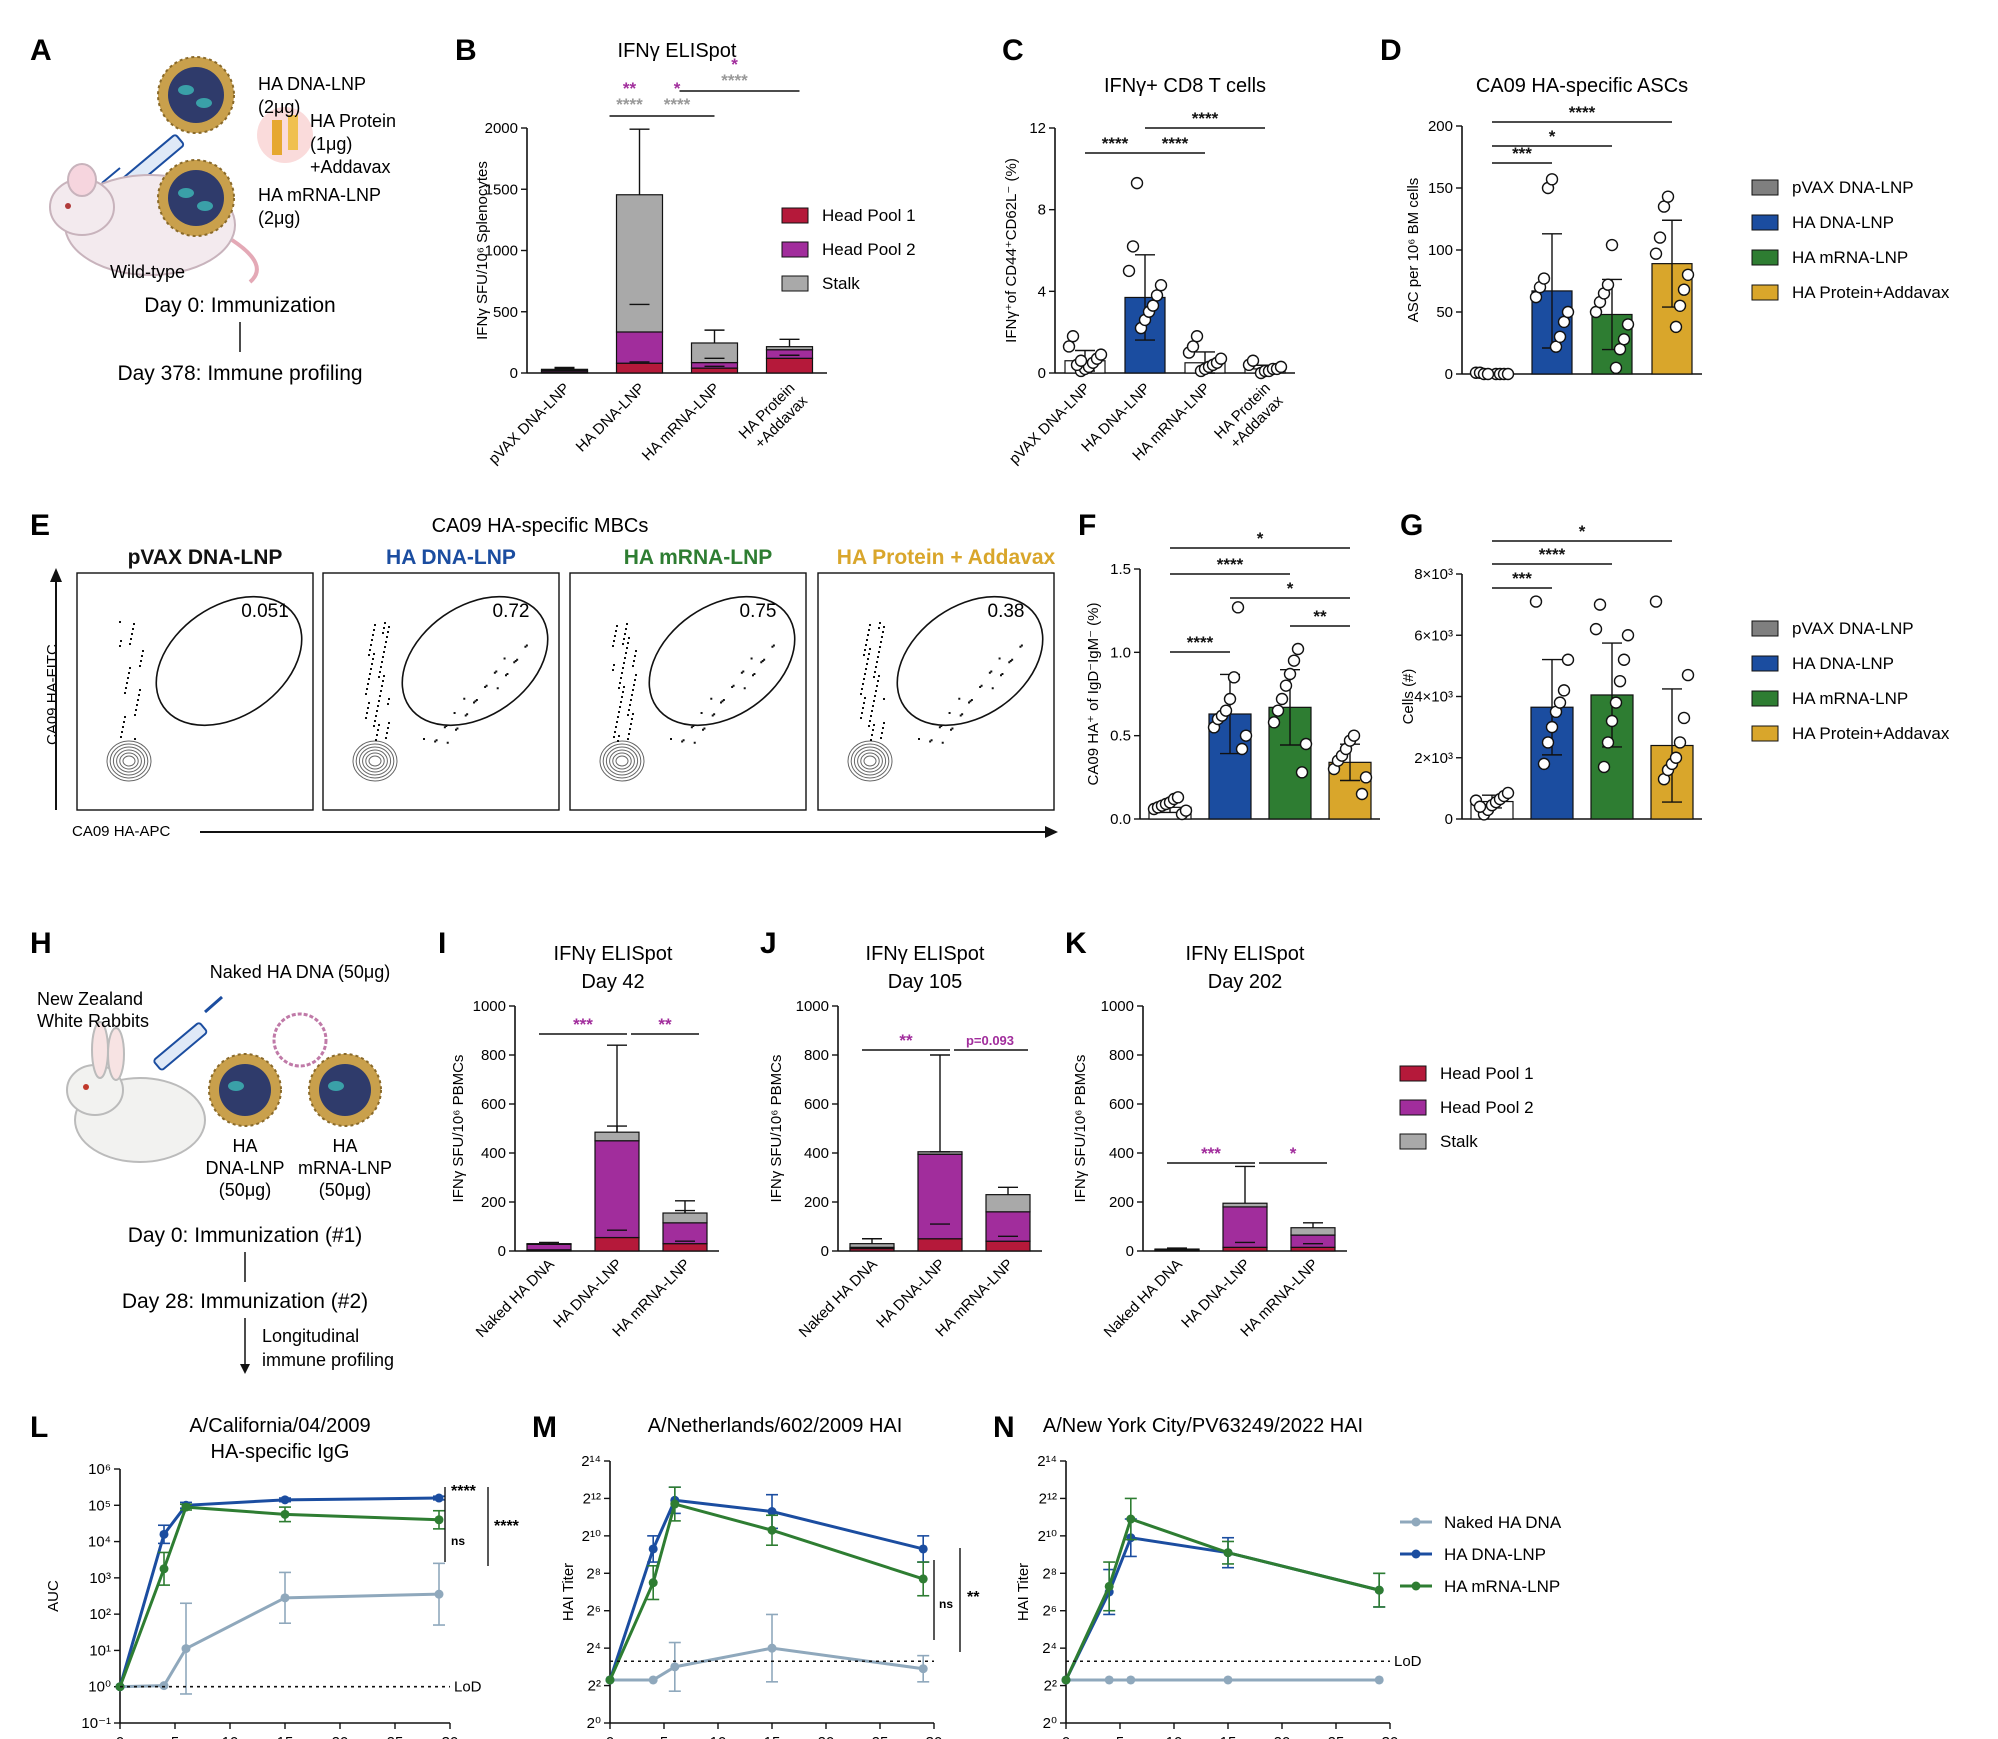  Describe the element at coordinates (677, 51) in the screenshot. I see `chart-title: IFNγ ELISpot` at that location.